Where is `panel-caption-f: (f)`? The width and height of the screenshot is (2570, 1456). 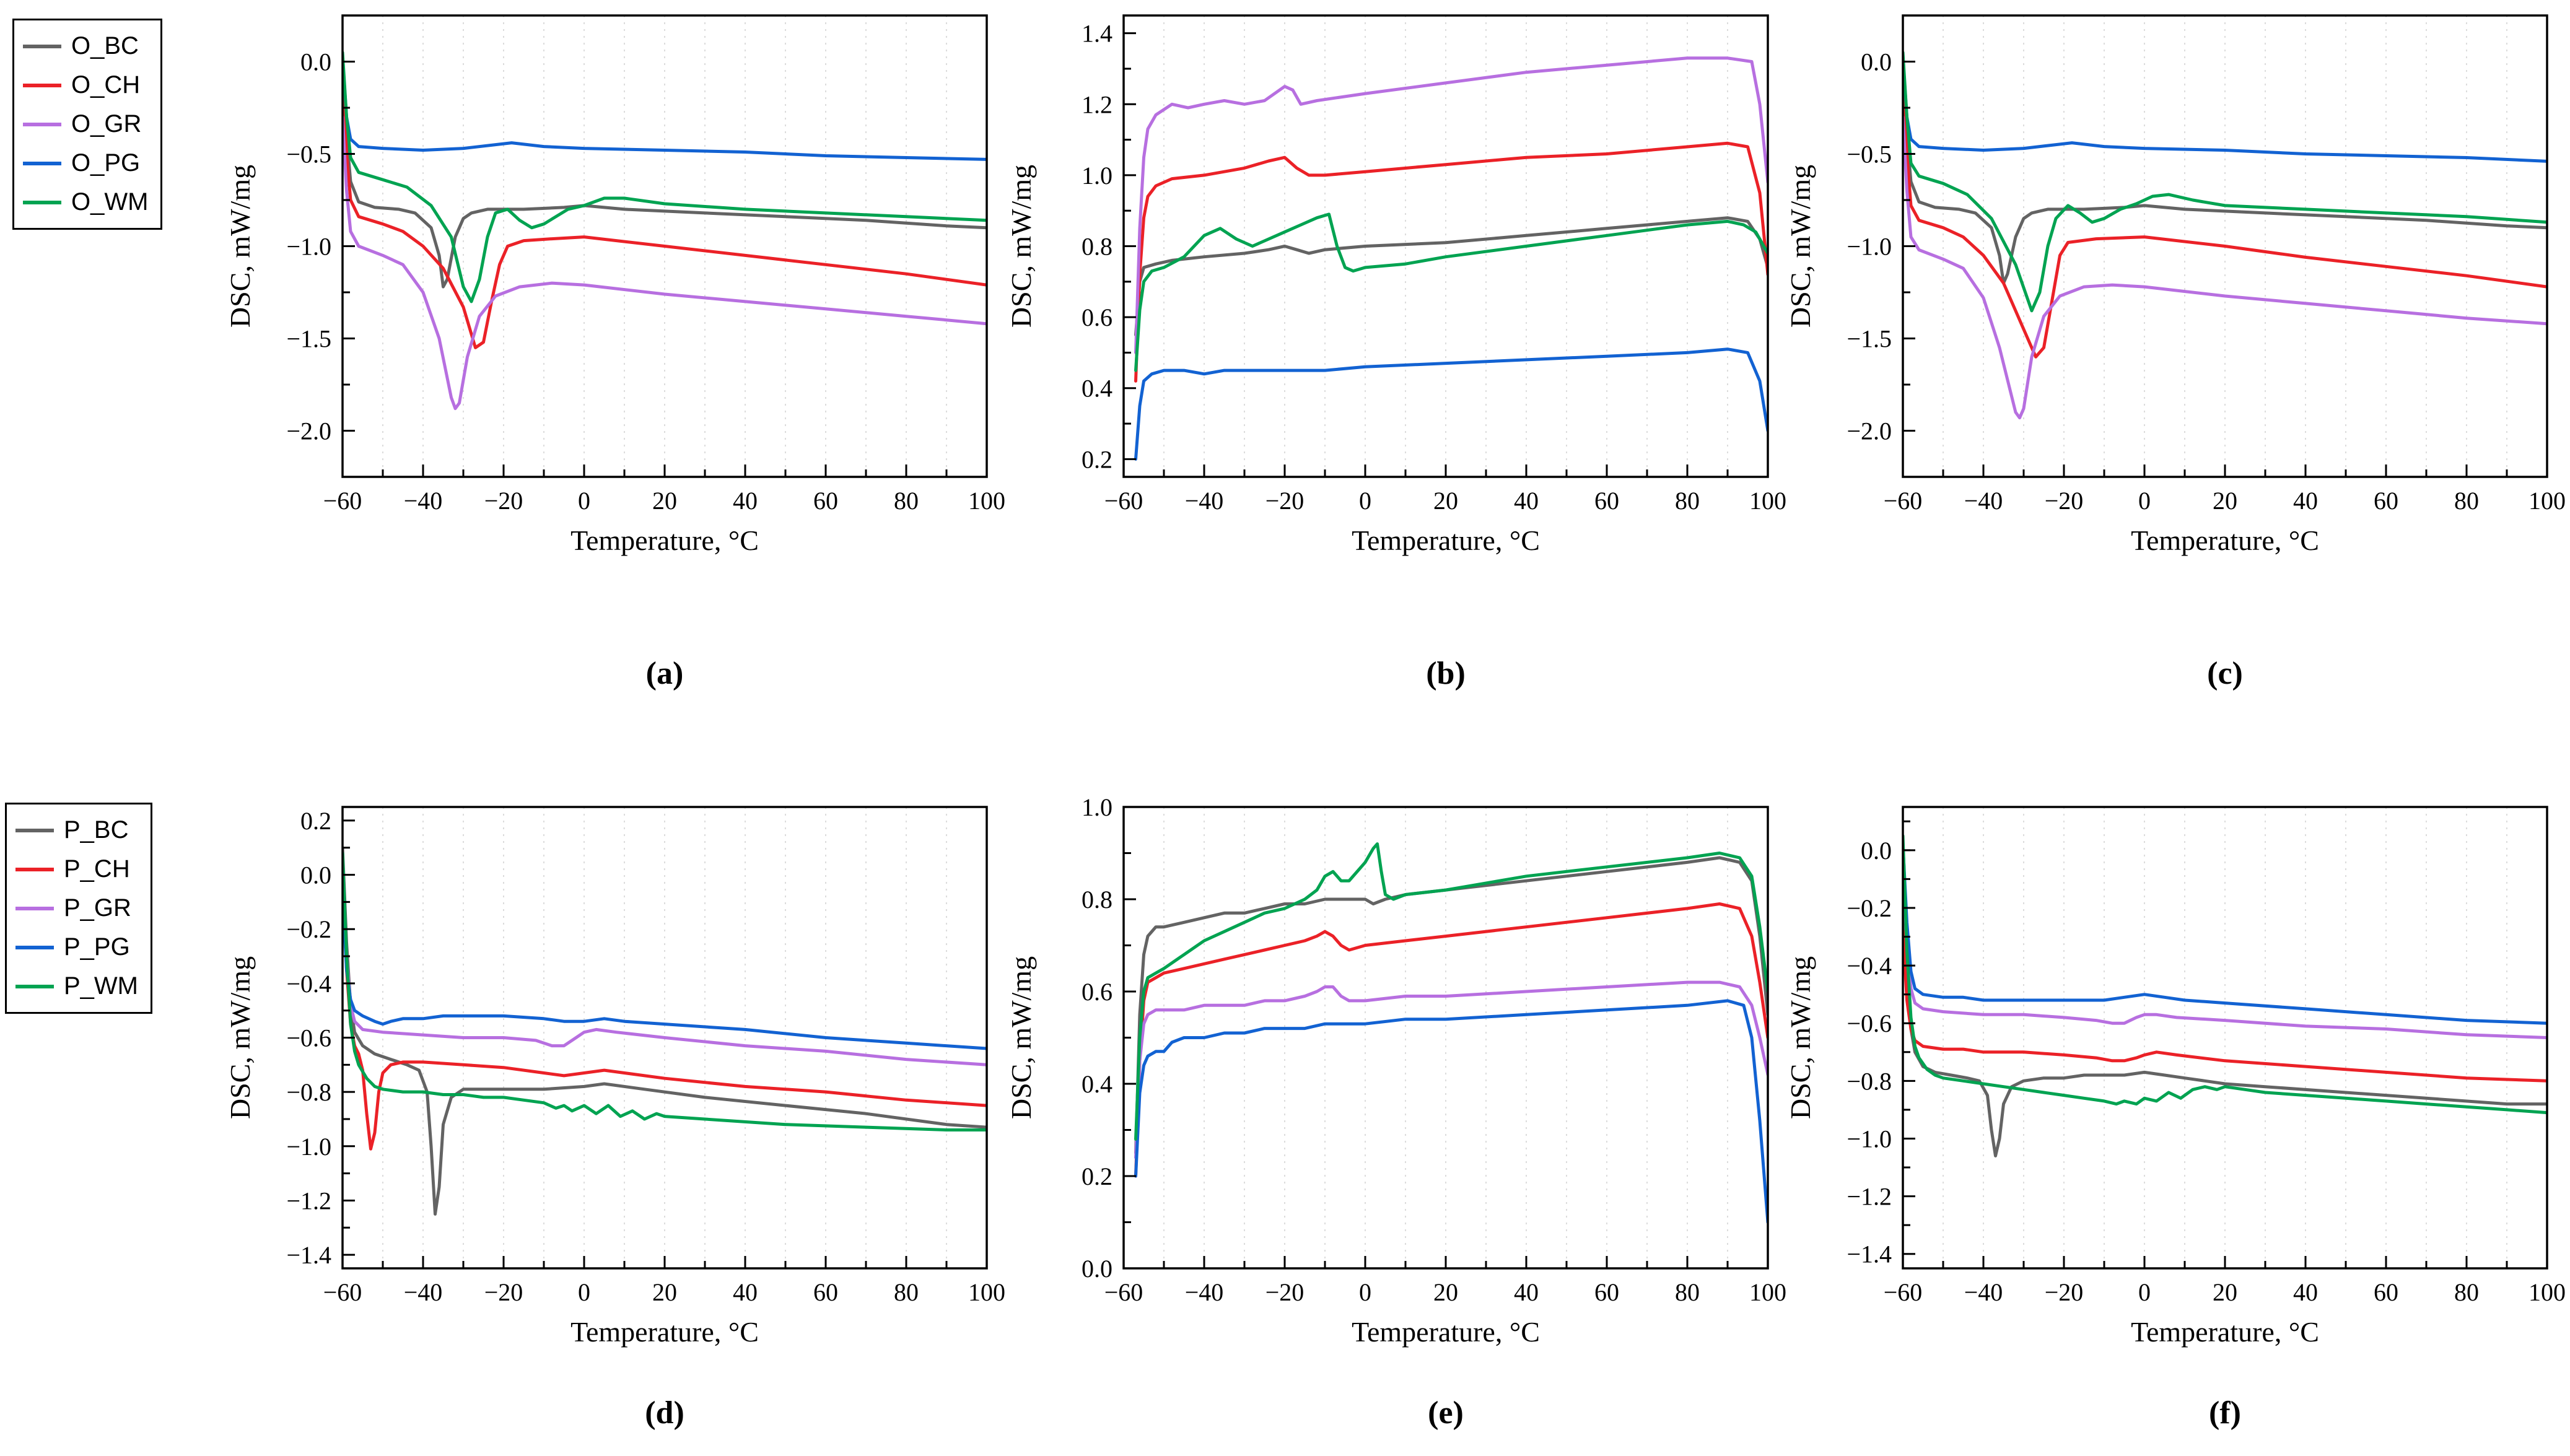
panel-caption-f: (f) is located at coordinates (2225, 1413).